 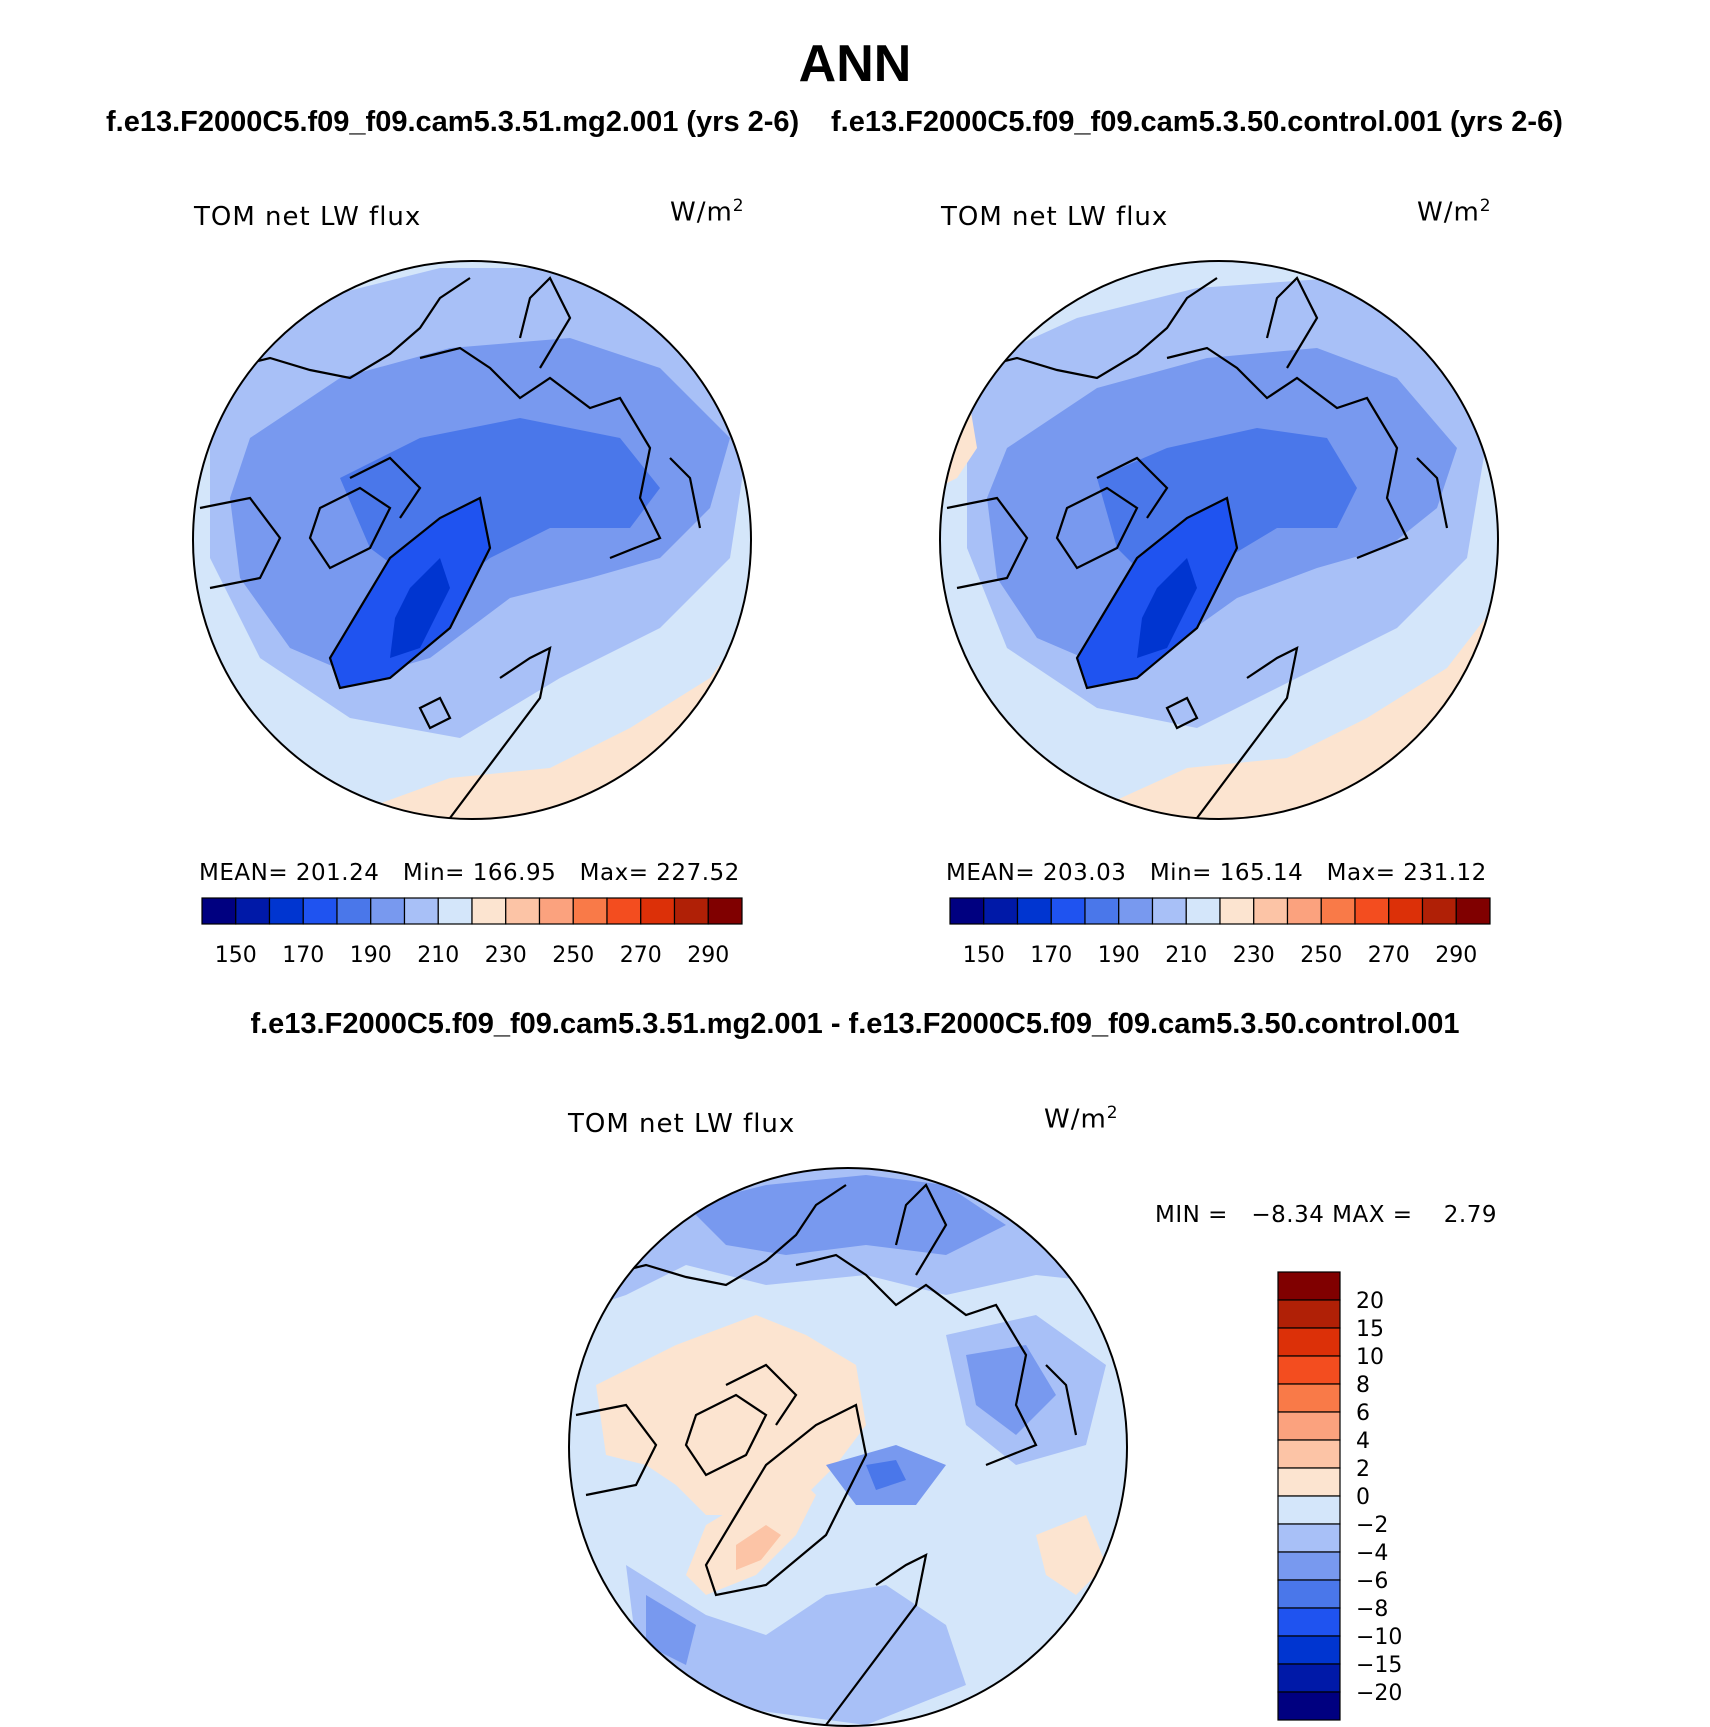 What do you see at coordinates (671, 1630) in the screenshot?
I see `diff-contour-south-mid` at bounding box center [671, 1630].